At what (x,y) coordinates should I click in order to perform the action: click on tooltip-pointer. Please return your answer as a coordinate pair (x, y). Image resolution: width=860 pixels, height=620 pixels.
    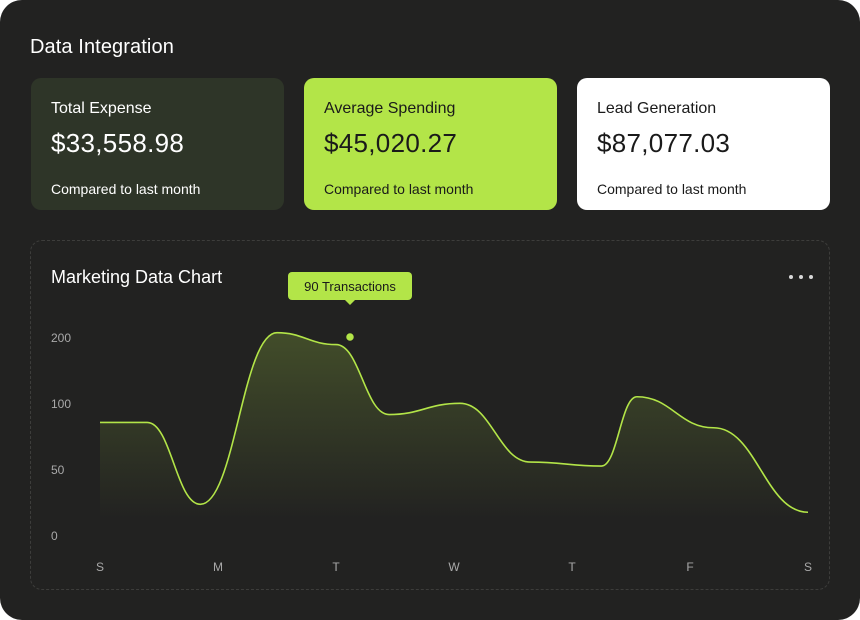
    Looking at the image, I should click on (350, 302).